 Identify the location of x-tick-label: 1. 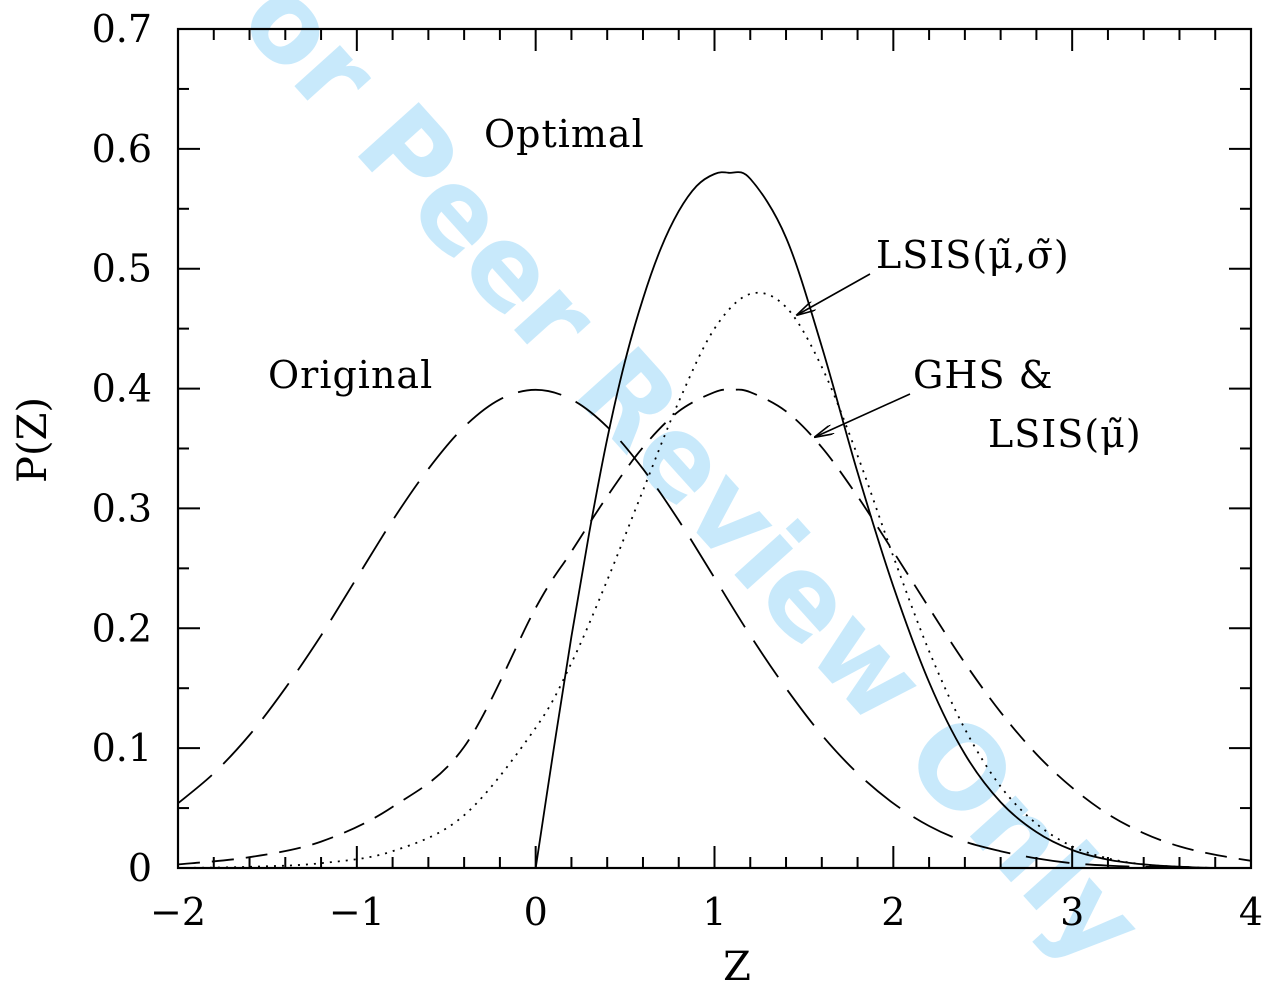
(714, 912).